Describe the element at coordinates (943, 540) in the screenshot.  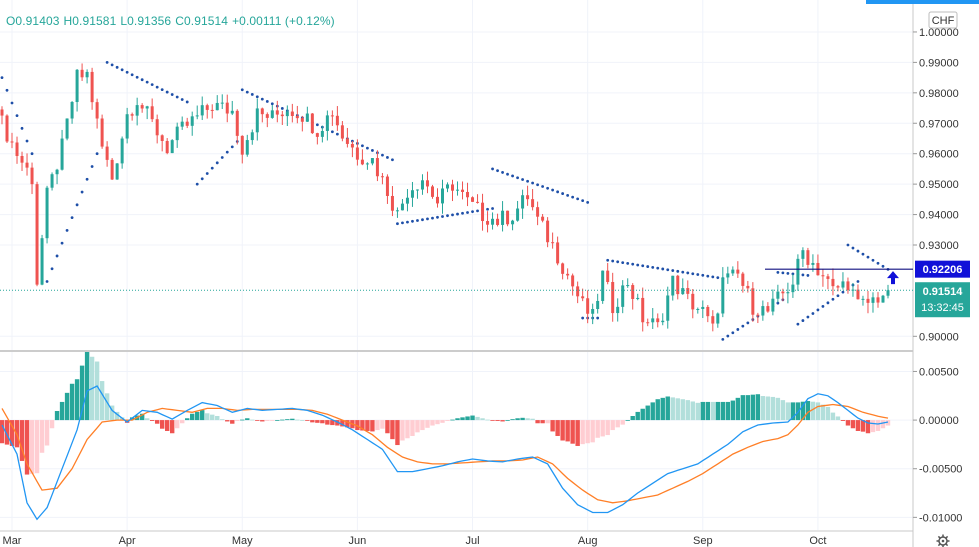
I see `gear-icon` at that location.